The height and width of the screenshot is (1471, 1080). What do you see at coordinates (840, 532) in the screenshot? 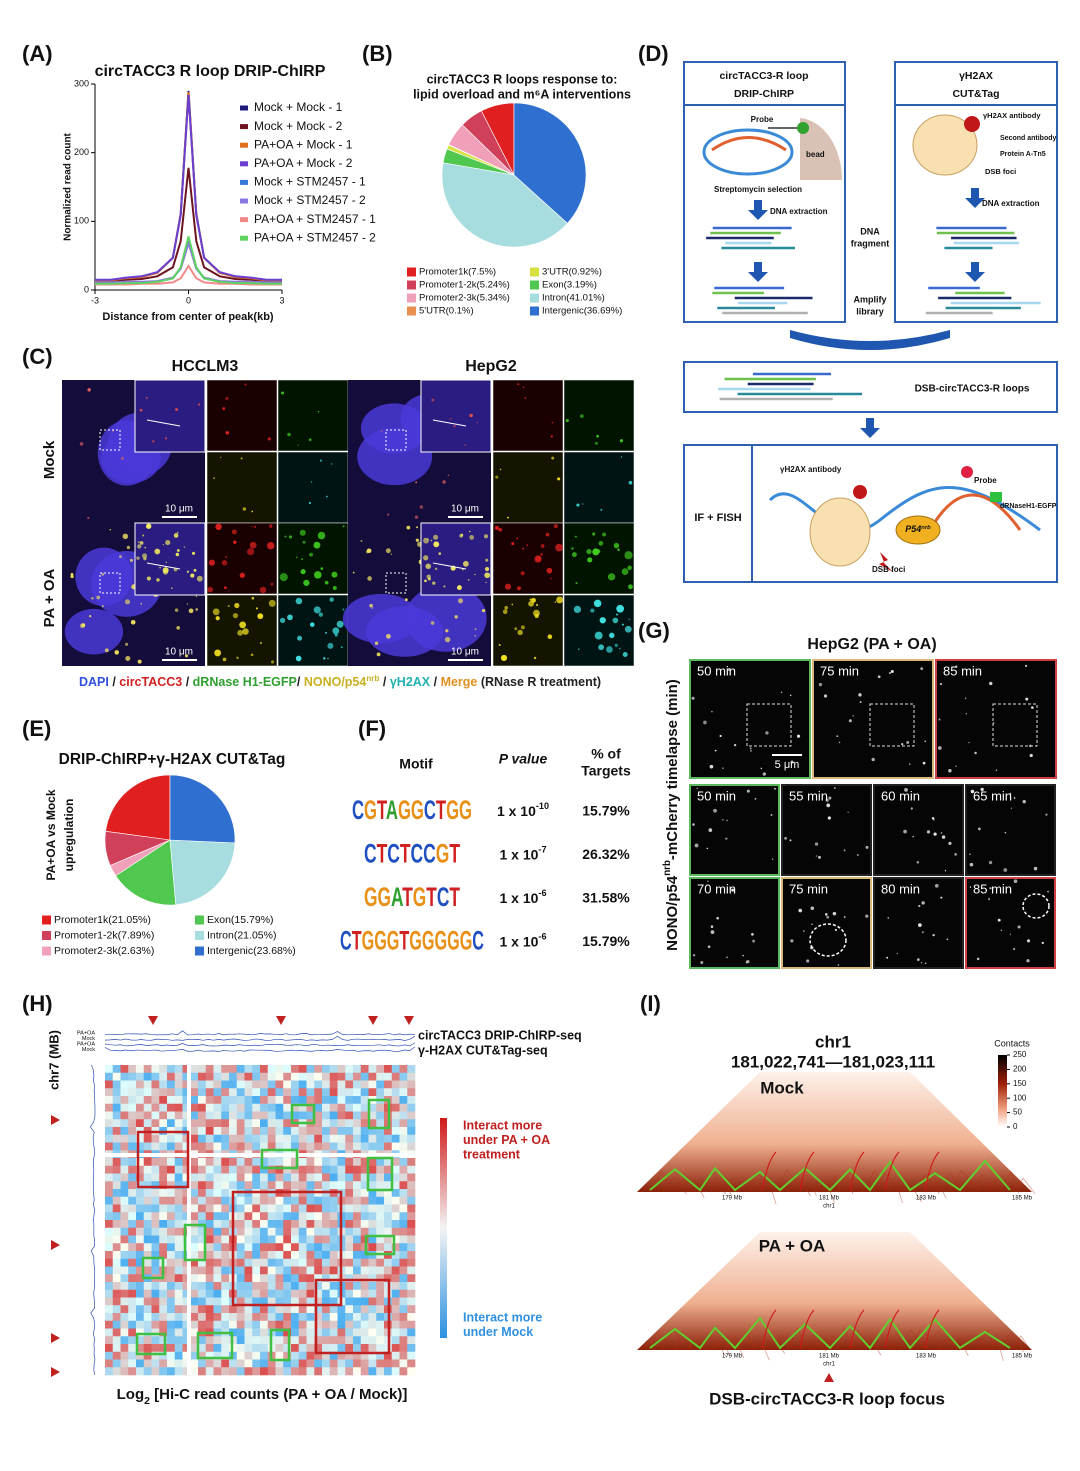
I see `nucleosome` at bounding box center [840, 532].